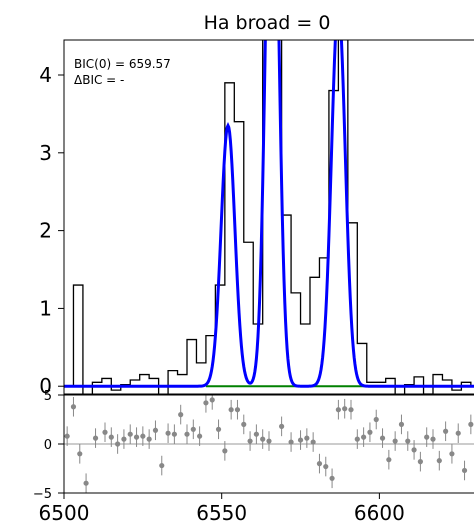 This screenshot has height=524, width=474. What do you see at coordinates (379, 512) in the screenshot?
I see `x-tick-label: 6600` at bounding box center [379, 512].